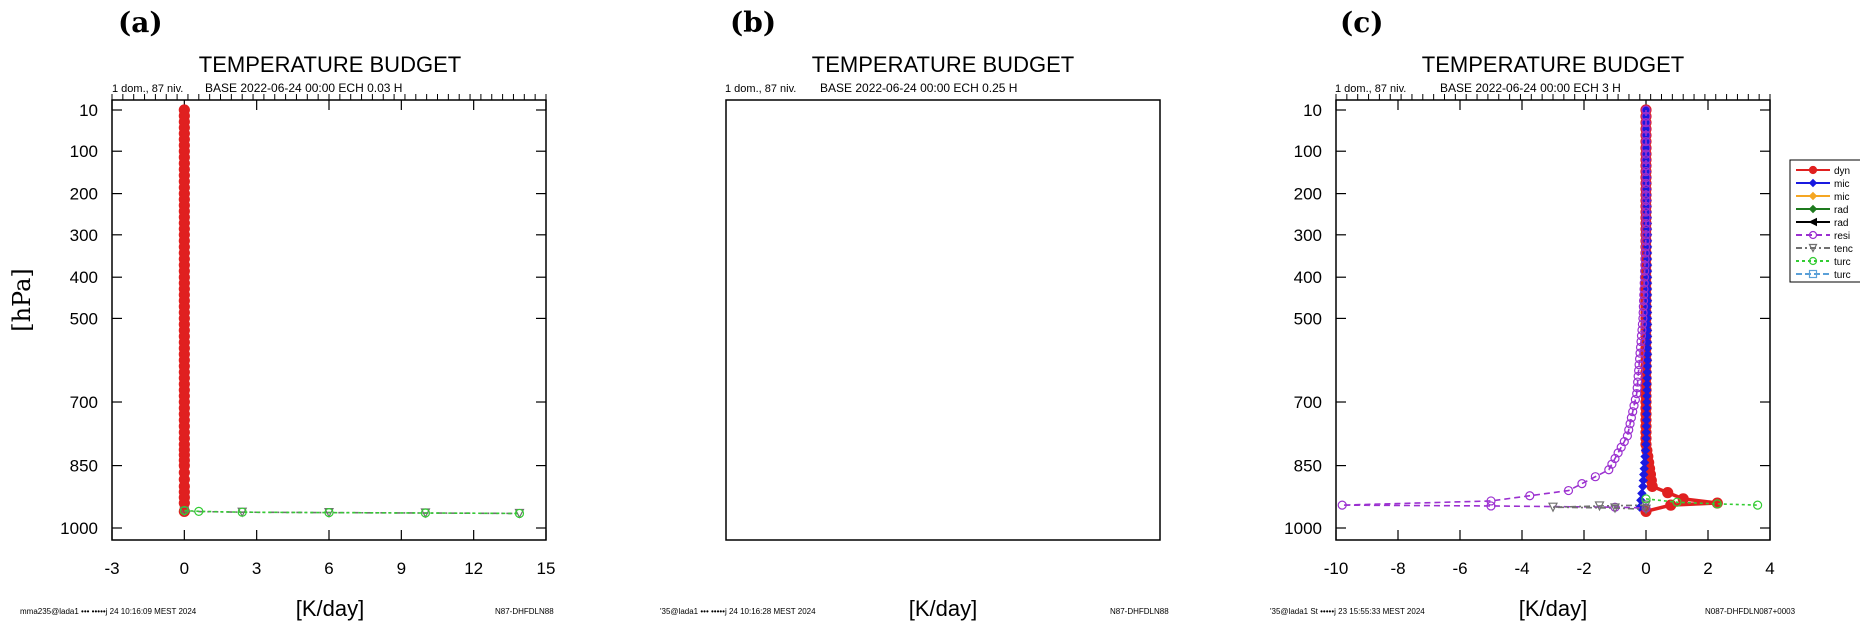 This screenshot has width=1860, height=623. Describe the element at coordinates (1308, 194) in the screenshot. I see `y-tick-label: 200` at that location.